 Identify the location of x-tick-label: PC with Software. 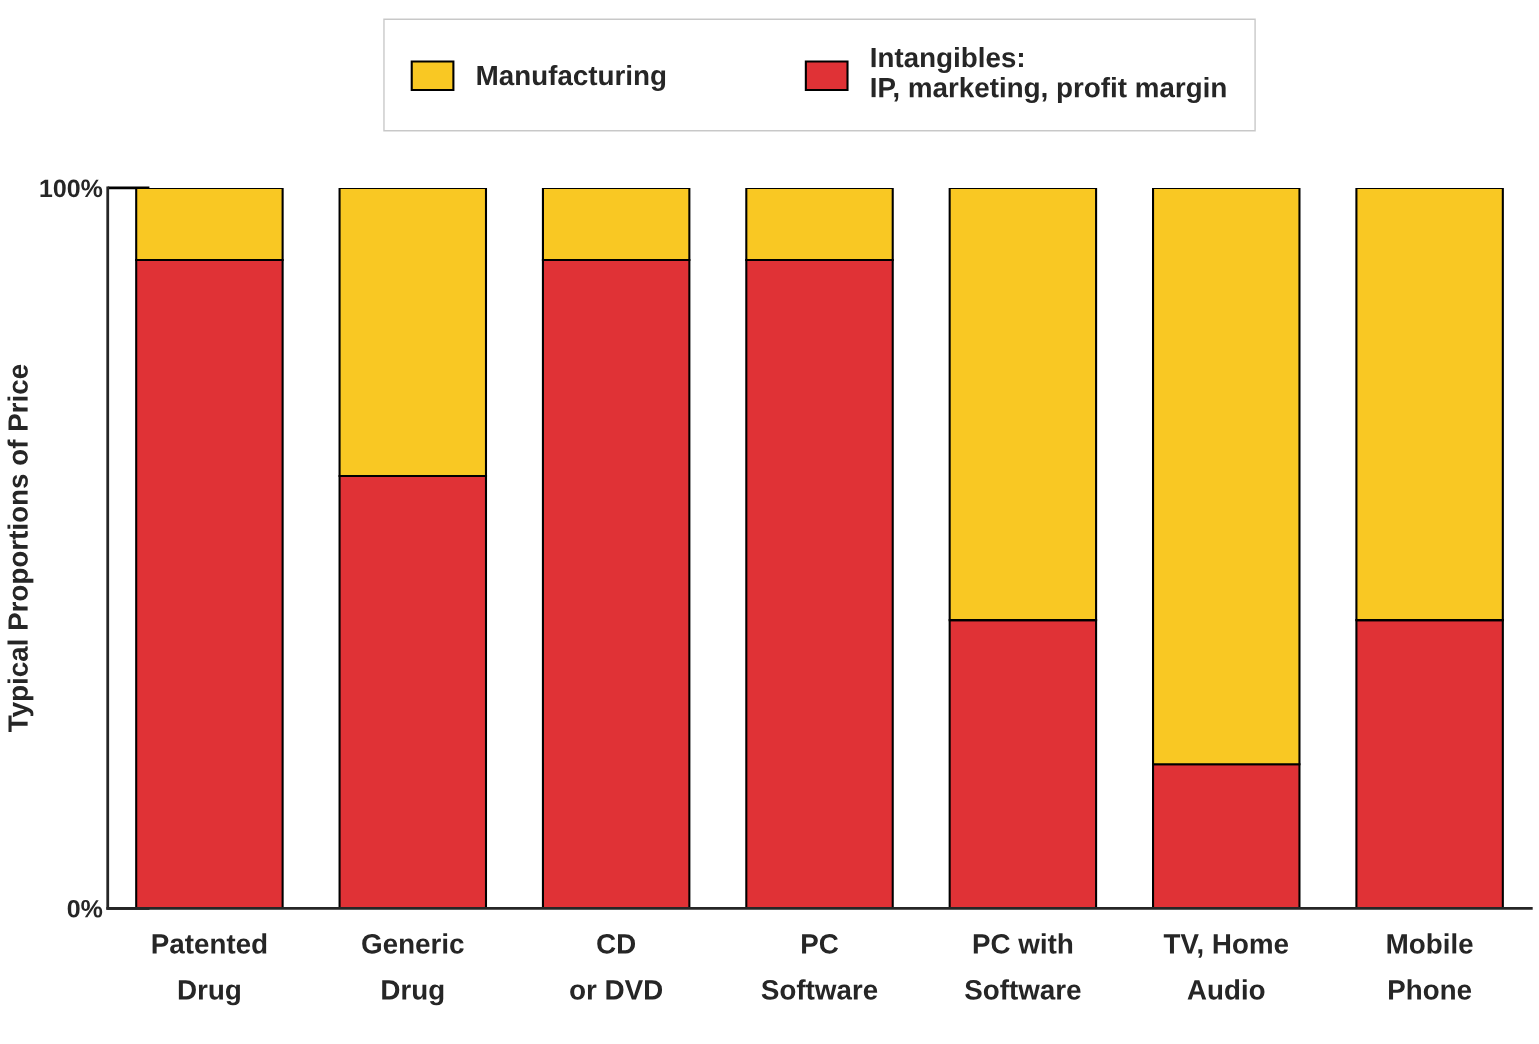
(1023, 966).